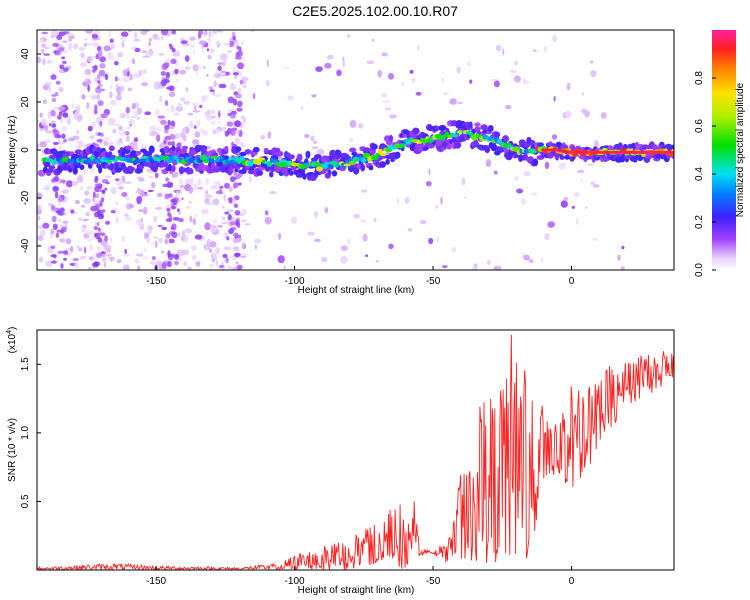 The image size is (750, 600). I want to click on snr-y-label: SNR (10 * v/v), so click(12, 450).